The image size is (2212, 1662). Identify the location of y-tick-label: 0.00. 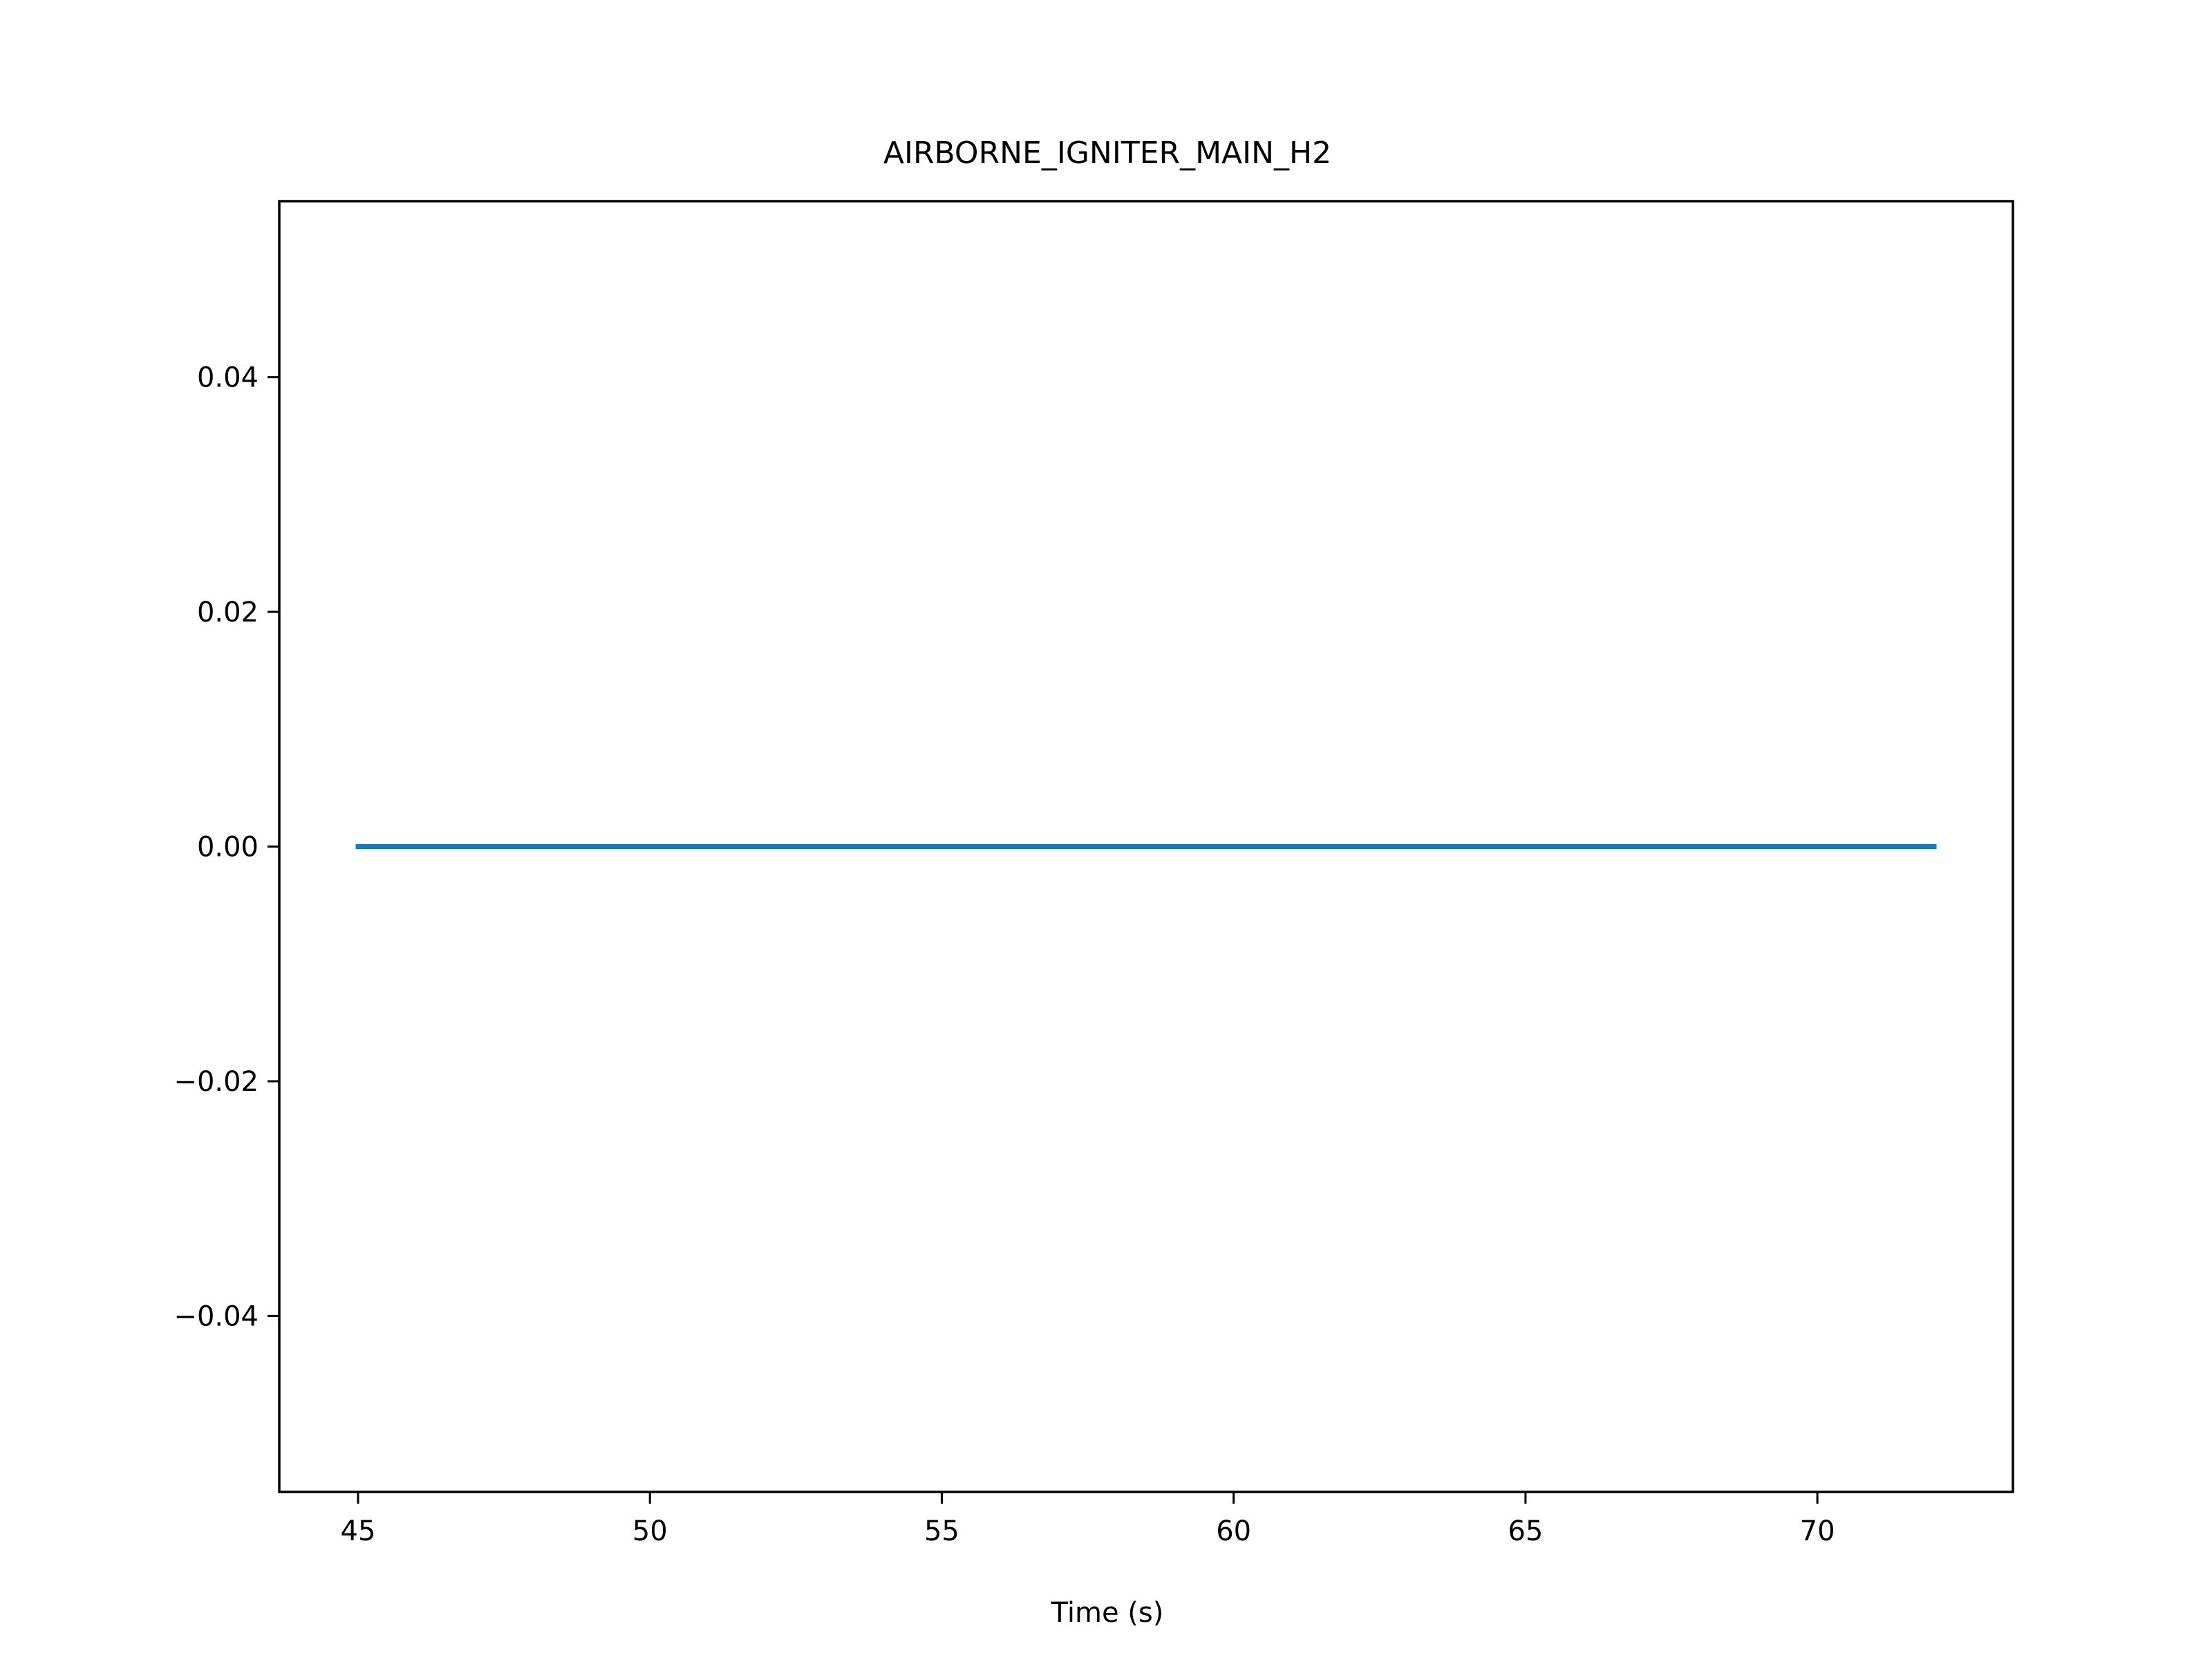
(228, 848).